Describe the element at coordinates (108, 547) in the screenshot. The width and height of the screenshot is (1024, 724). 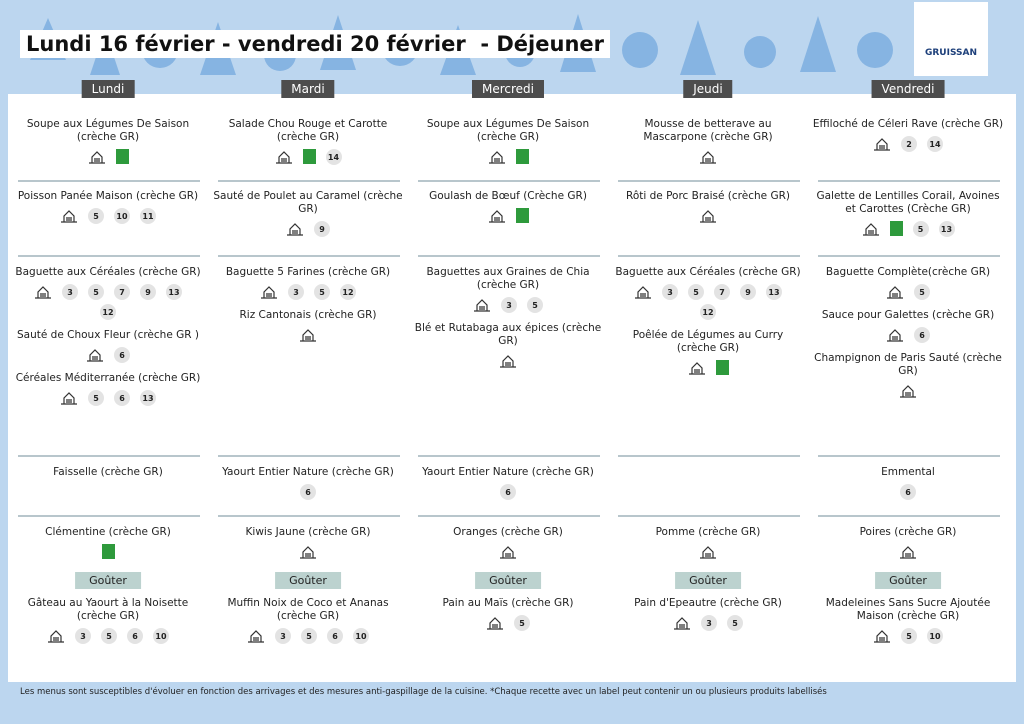
I see `course-section: Clémentine (crèche GR)` at that location.